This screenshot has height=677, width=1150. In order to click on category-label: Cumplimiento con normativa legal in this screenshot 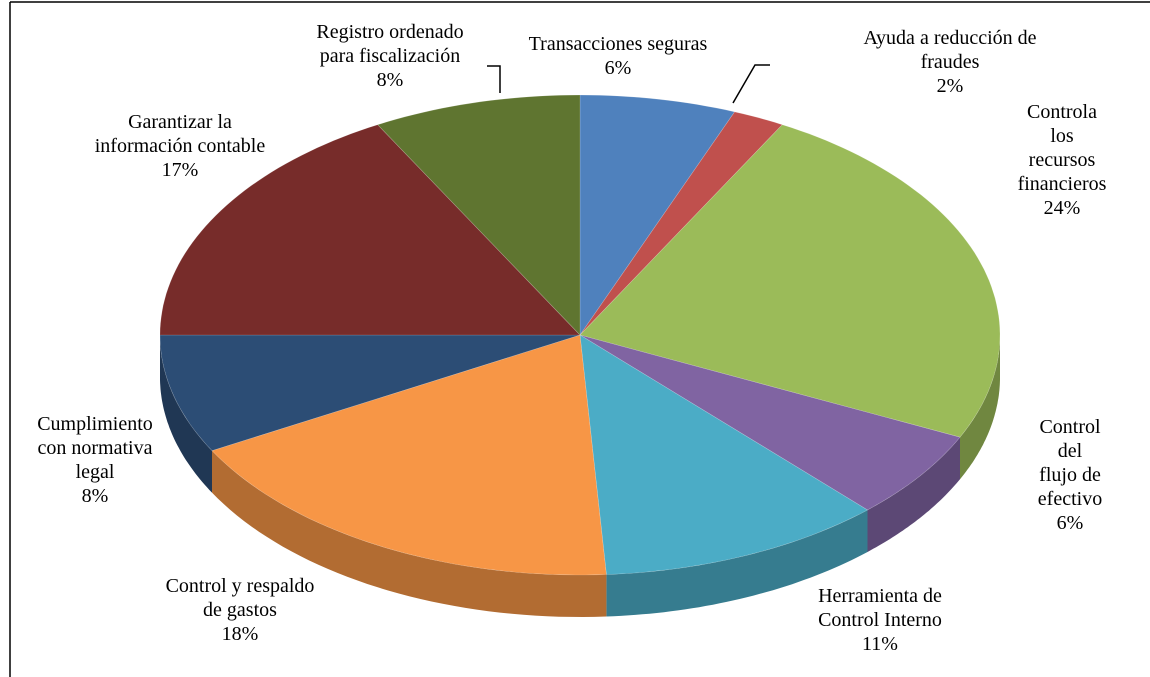, I will do `click(95, 448)`.